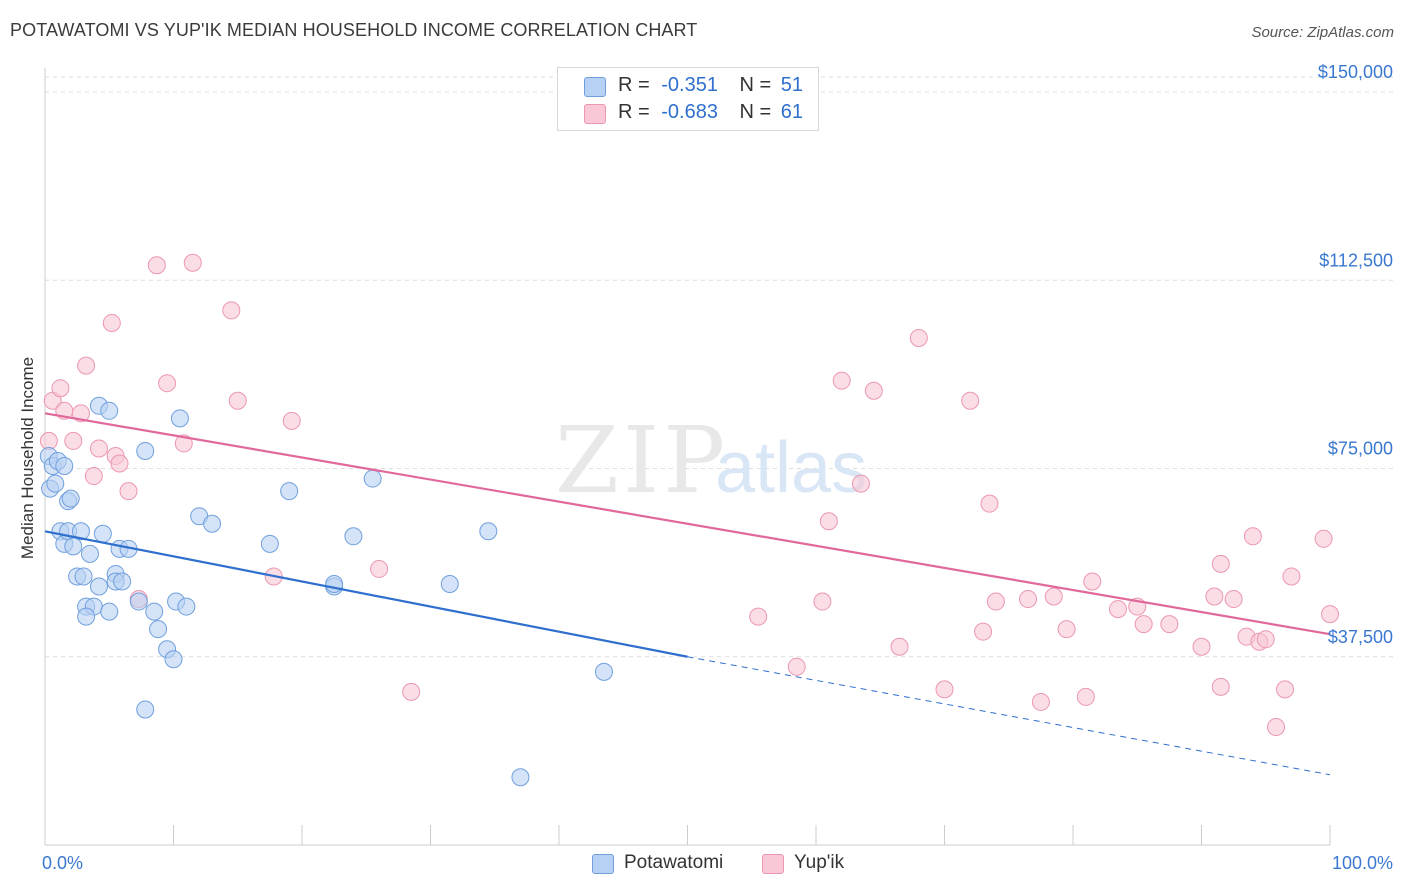 This screenshot has width=1406, height=892. Describe the element at coordinates (1322, 32) in the screenshot. I see `source-label: Source: ZipAtlas.com` at that location.